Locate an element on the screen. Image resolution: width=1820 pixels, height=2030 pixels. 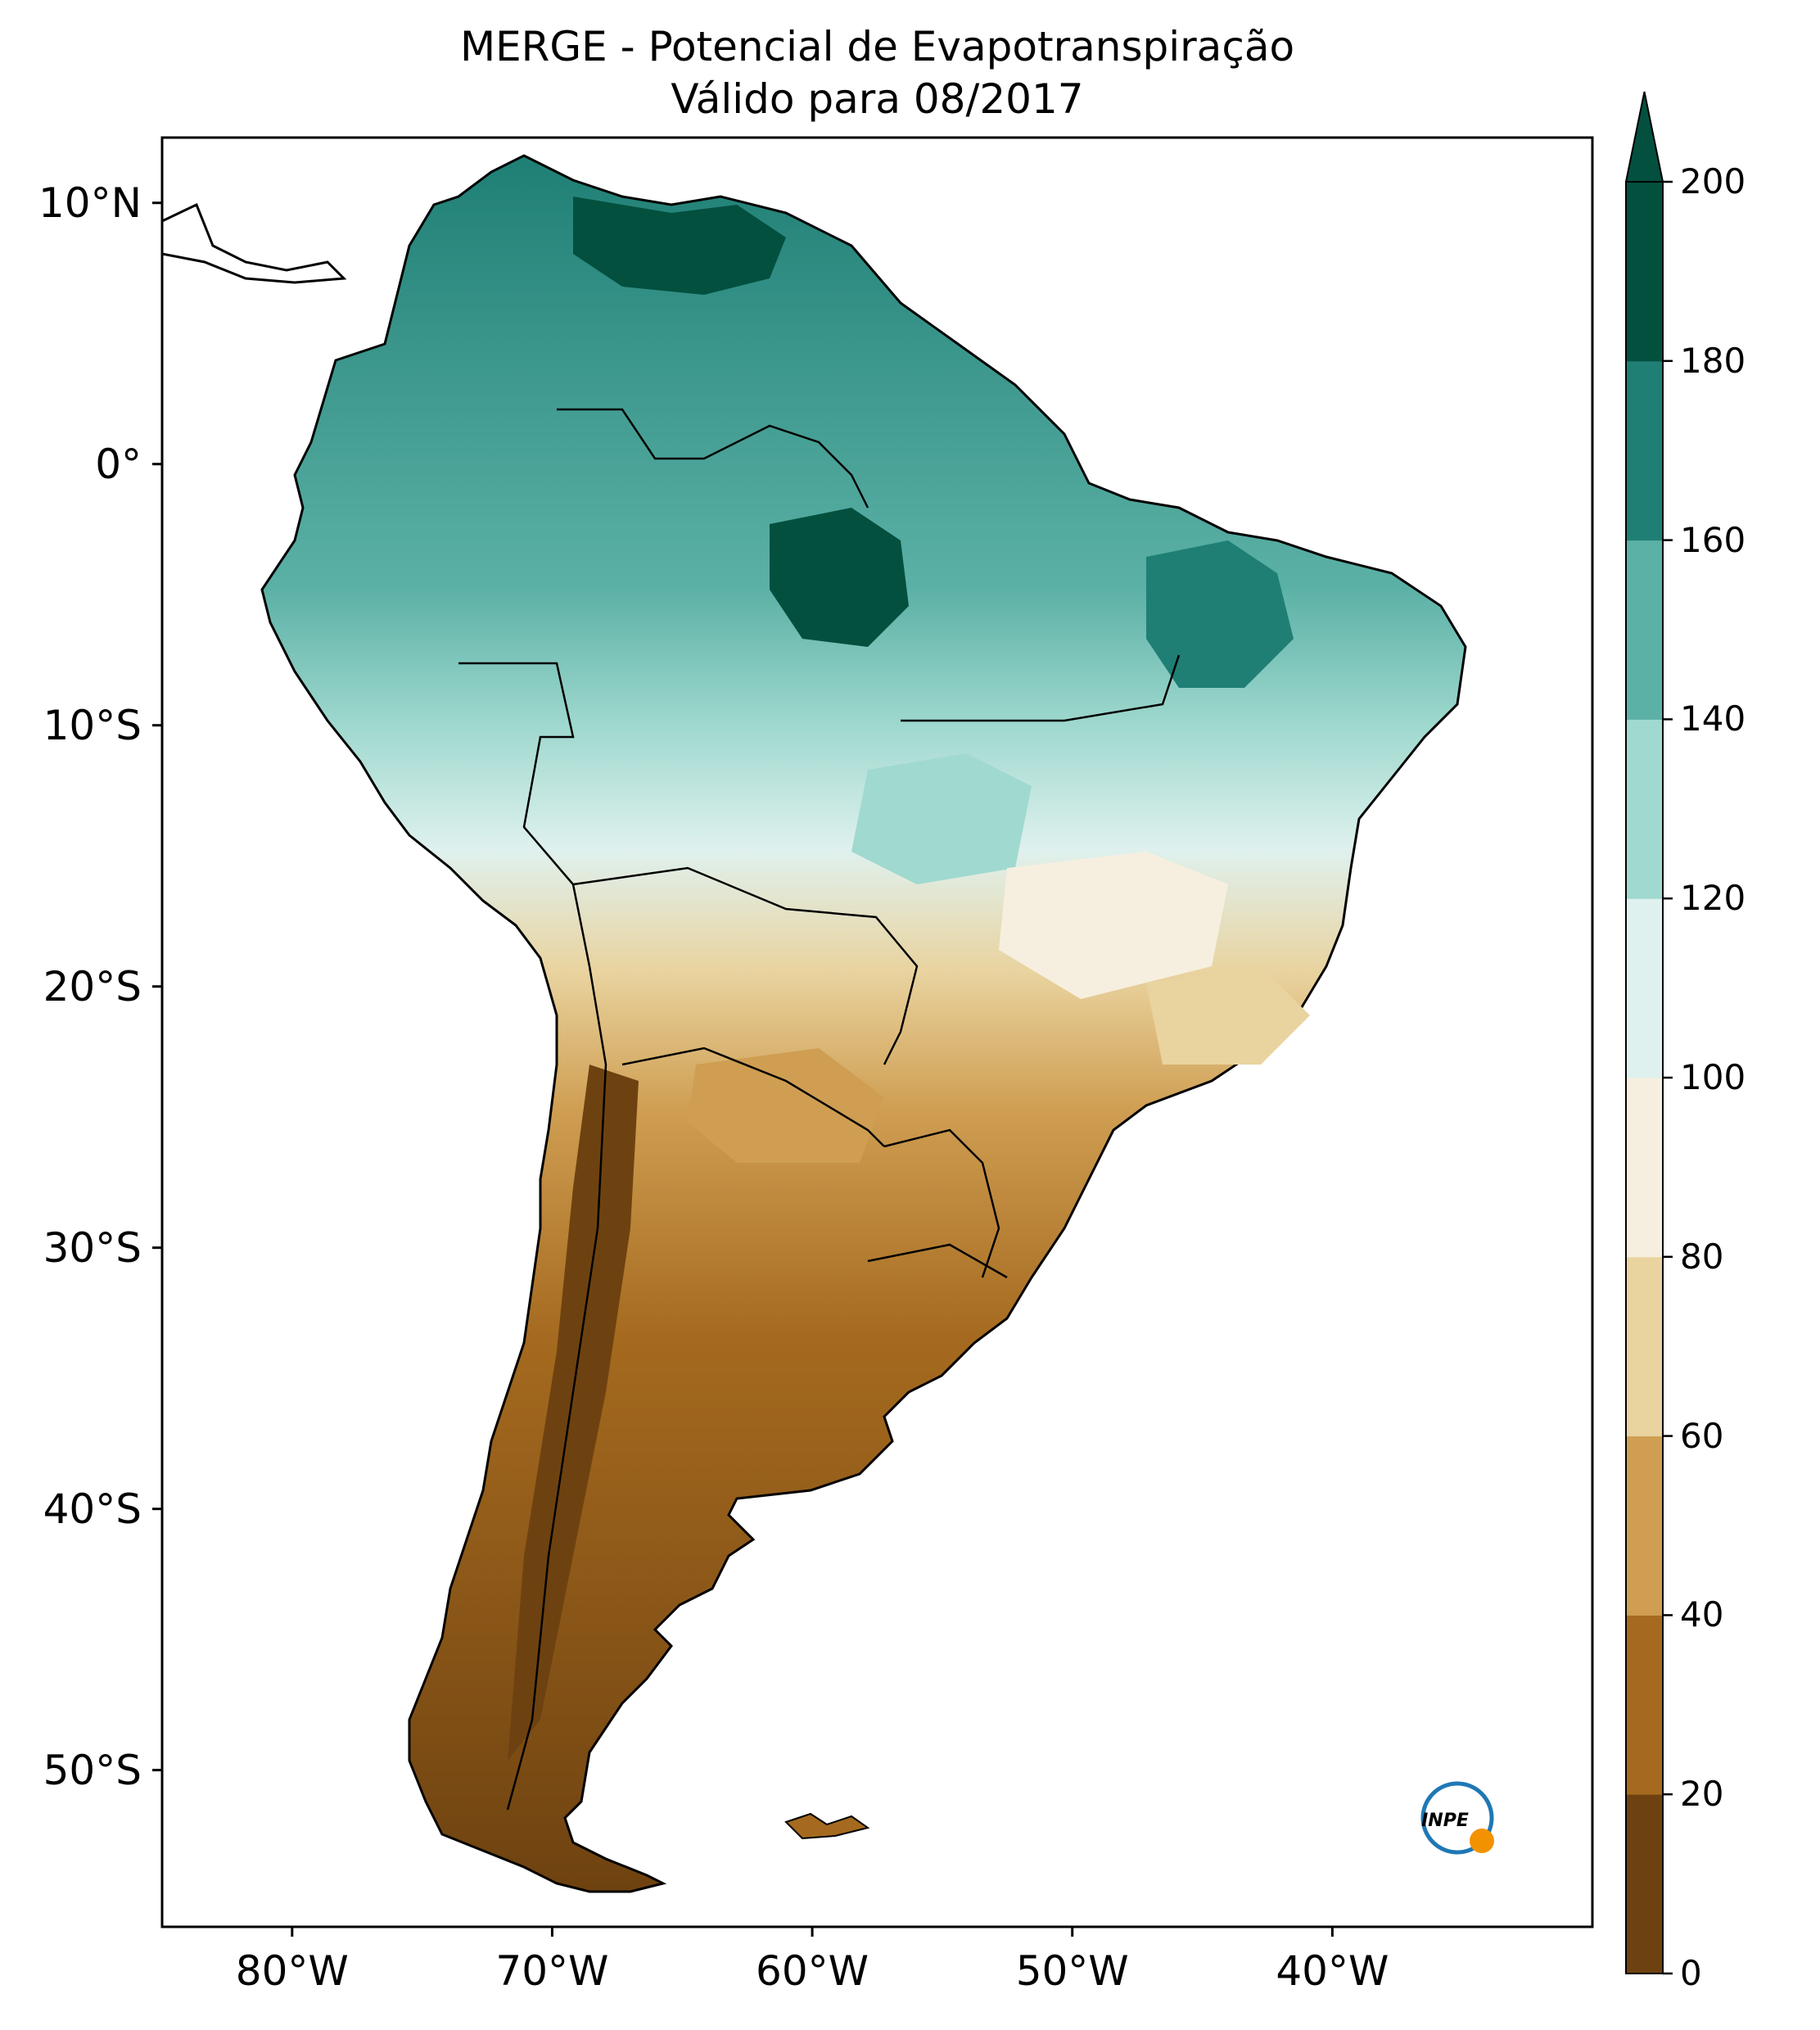
contour-patch-andes is located at coordinates (573, 1413).